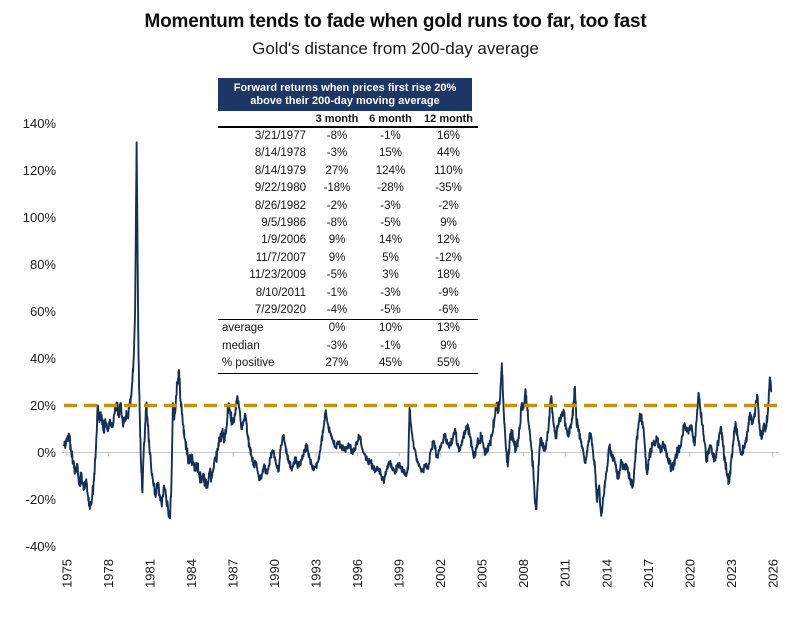  I want to click on row-value: 18%, so click(448, 275).